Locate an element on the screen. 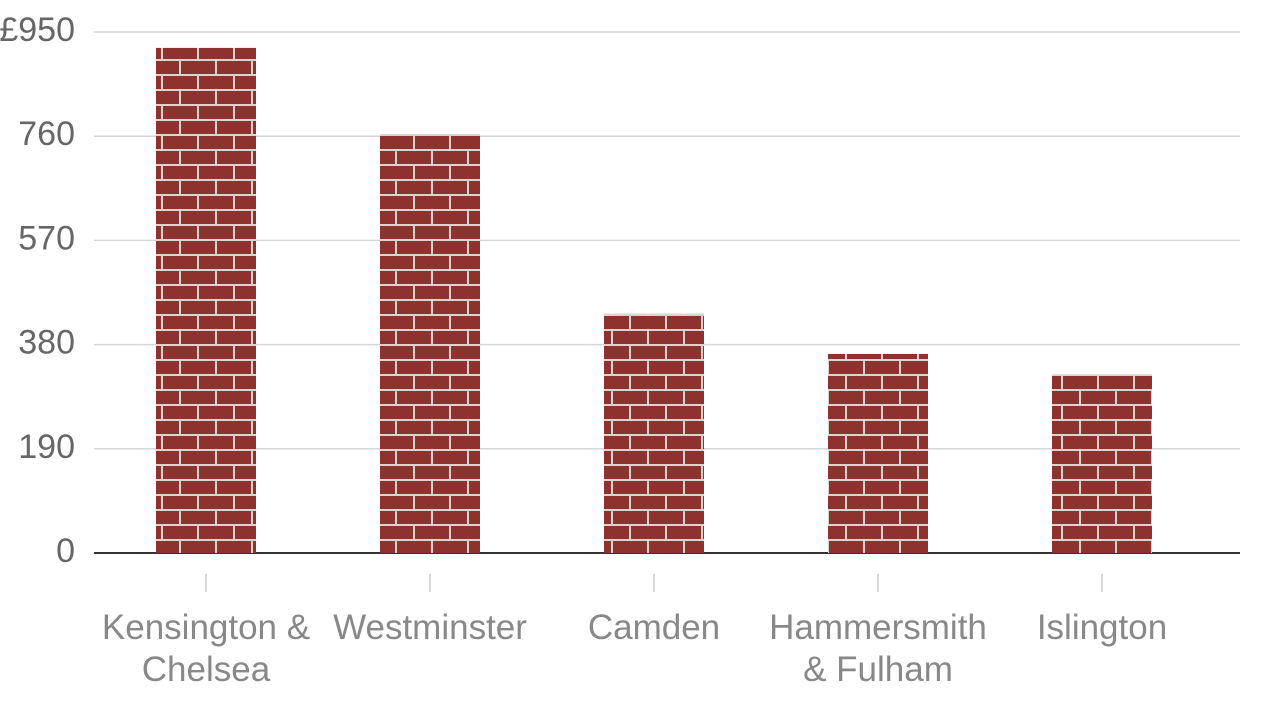 Image resolution: width=1280 pixels, height=720 pixels. x-tick-label: Camden is located at coordinates (654, 627).